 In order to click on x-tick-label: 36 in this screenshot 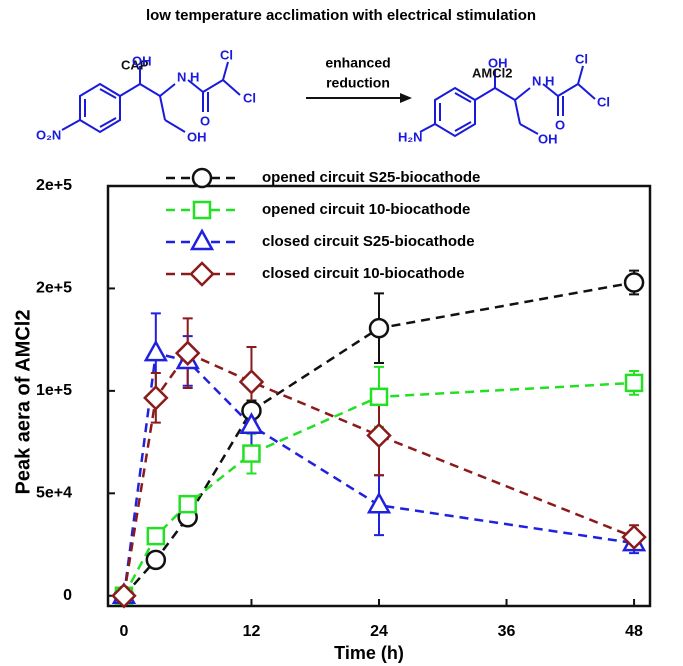, I will do `click(507, 631)`.